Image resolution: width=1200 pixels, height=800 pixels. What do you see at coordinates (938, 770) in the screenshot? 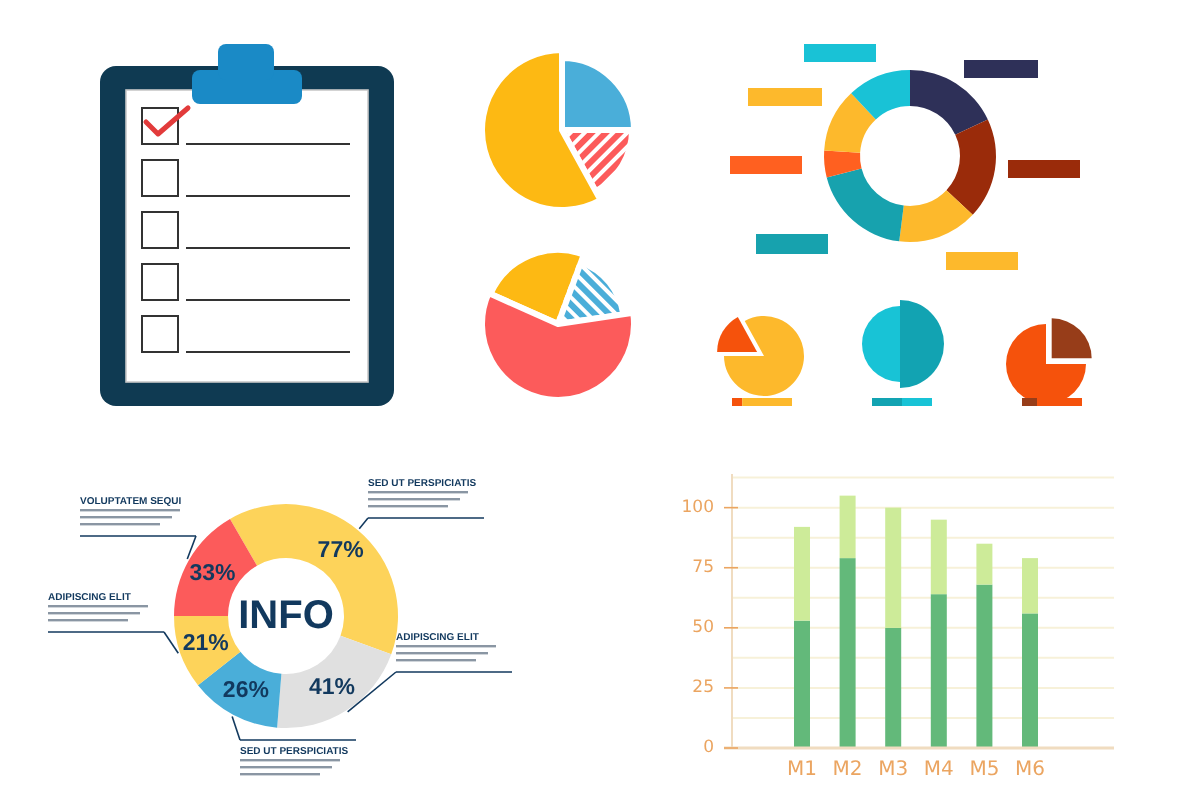
I see `x-tick-label: M4` at bounding box center [938, 770].